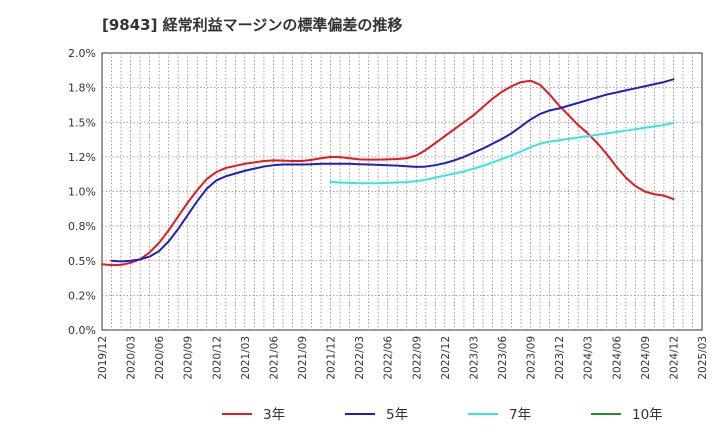 Image resolution: width=720 pixels, height=440 pixels. I want to click on y-tick-label: 0.0%, so click(82, 330).